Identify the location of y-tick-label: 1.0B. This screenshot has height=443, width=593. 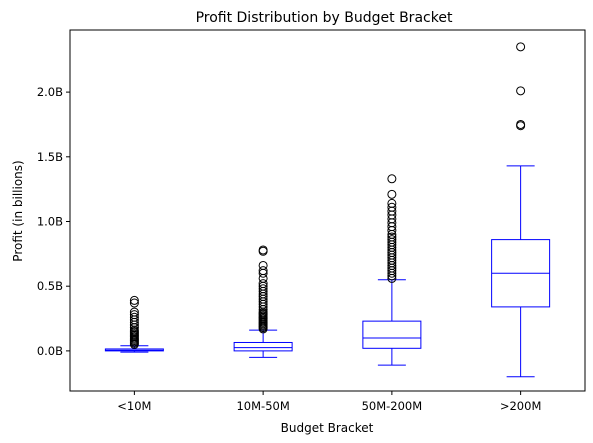
(50, 221).